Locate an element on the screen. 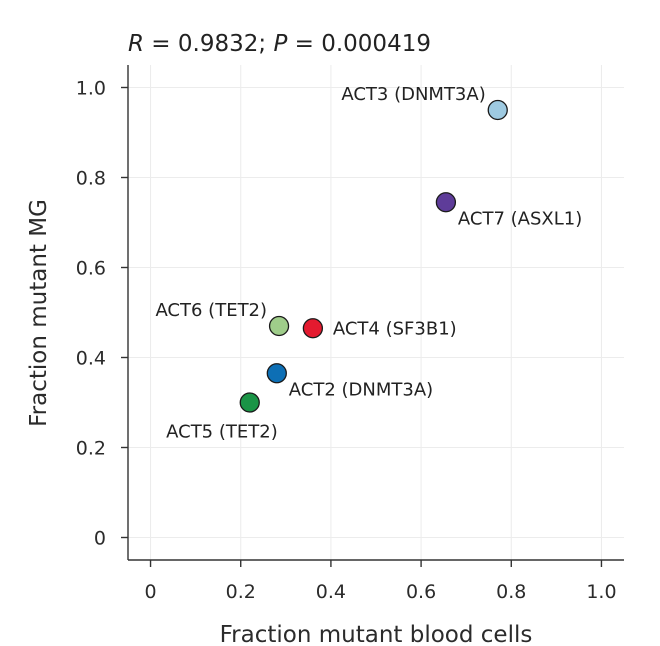  y-tick-label: 0.4 is located at coordinates (91, 359).